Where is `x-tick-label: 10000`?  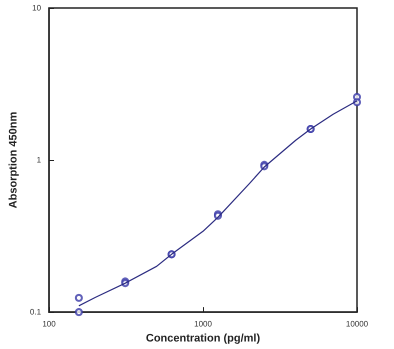
x-tick-label: 10000 is located at coordinates (357, 324).